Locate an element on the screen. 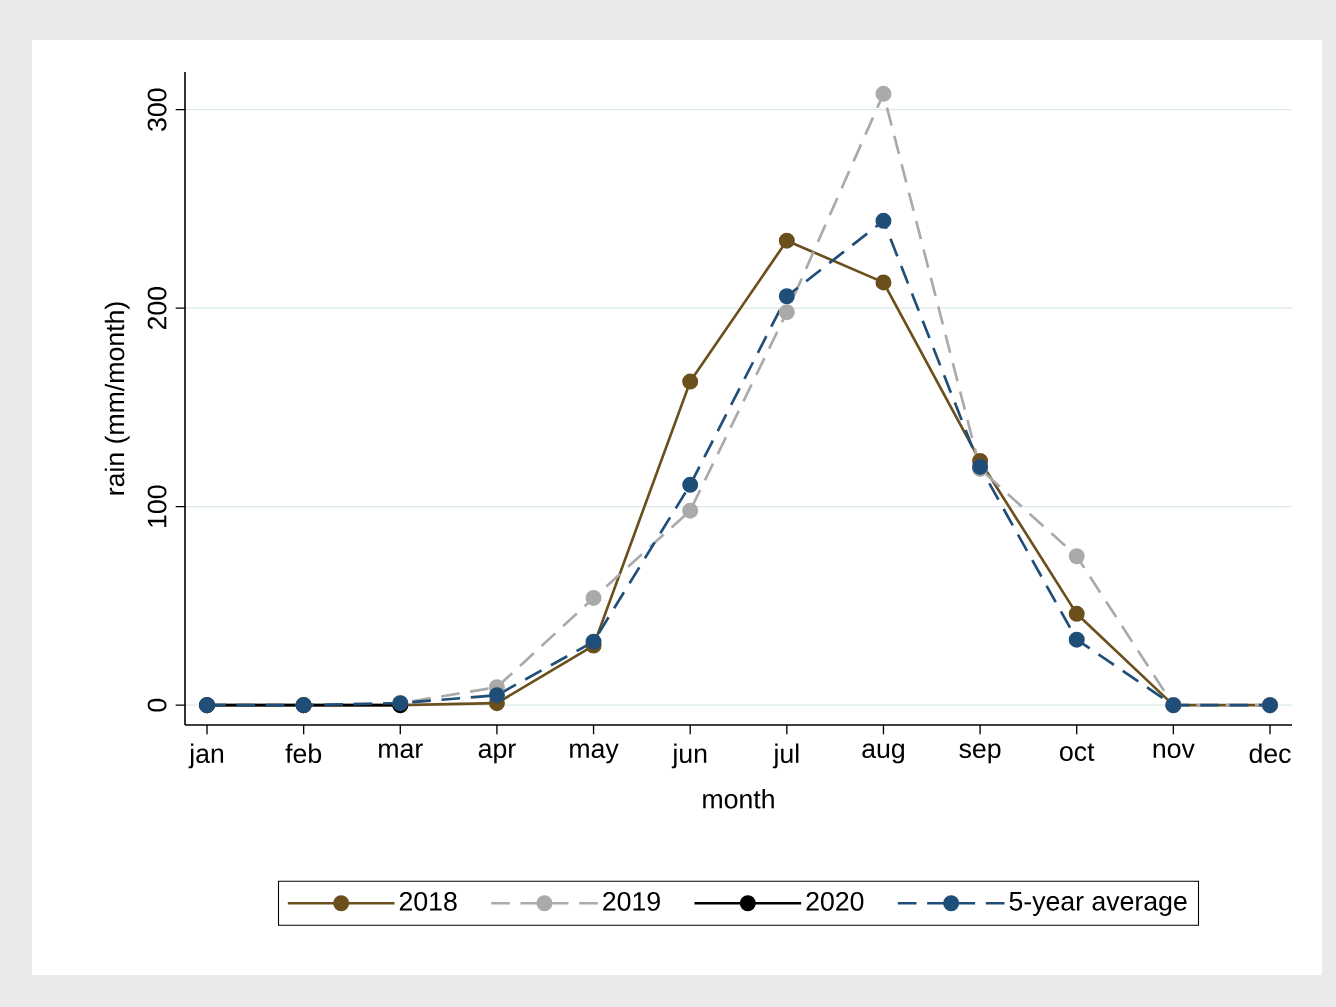 The height and width of the screenshot is (1007, 1336). y-tick-label: 0 is located at coordinates (157, 705).